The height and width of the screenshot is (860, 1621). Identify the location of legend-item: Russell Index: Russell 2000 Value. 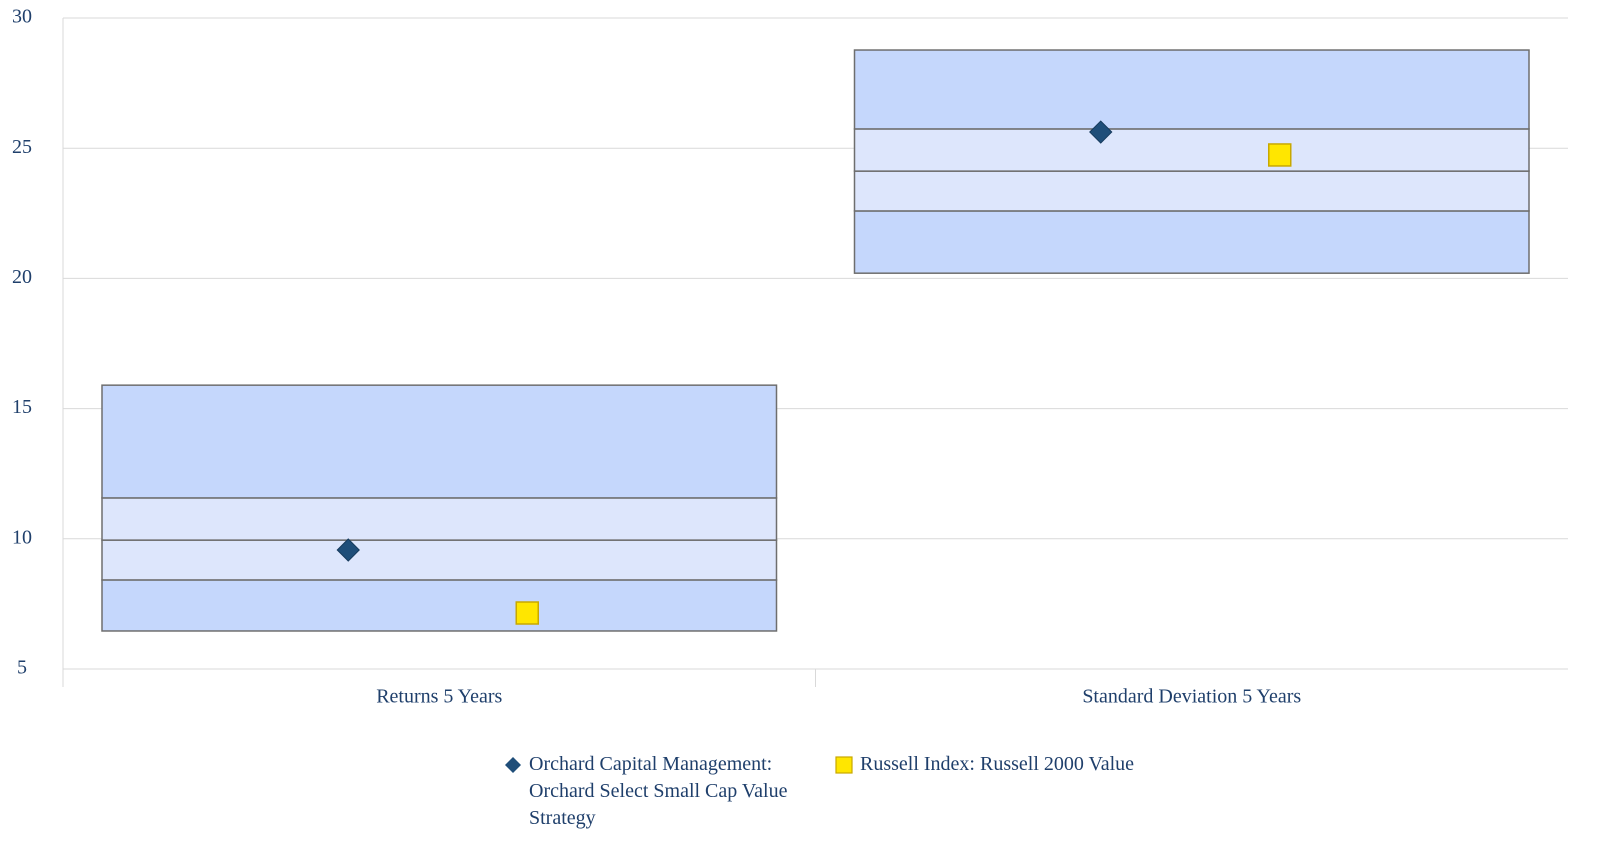
(1004, 764).